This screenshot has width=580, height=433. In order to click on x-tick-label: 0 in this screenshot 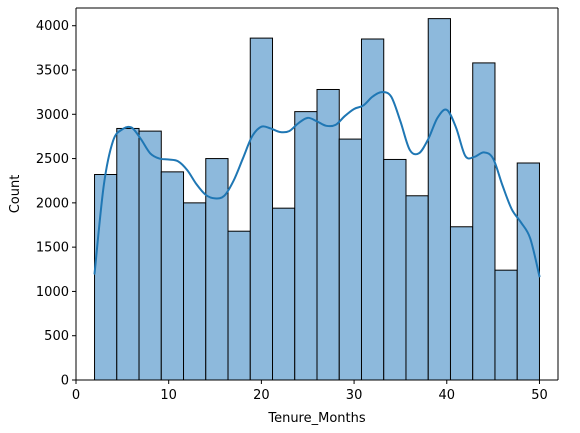, I will do `click(76, 395)`.